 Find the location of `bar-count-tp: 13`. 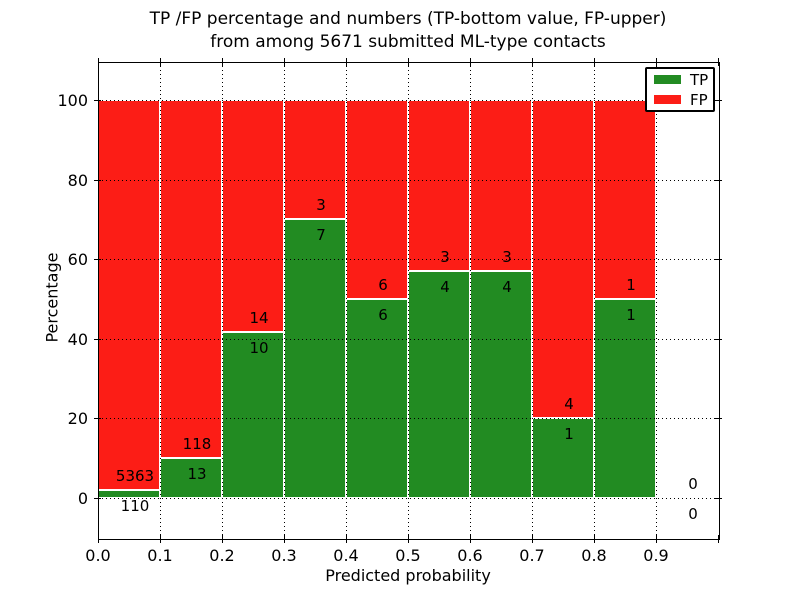

bar-count-tp: 13 is located at coordinates (197, 474).